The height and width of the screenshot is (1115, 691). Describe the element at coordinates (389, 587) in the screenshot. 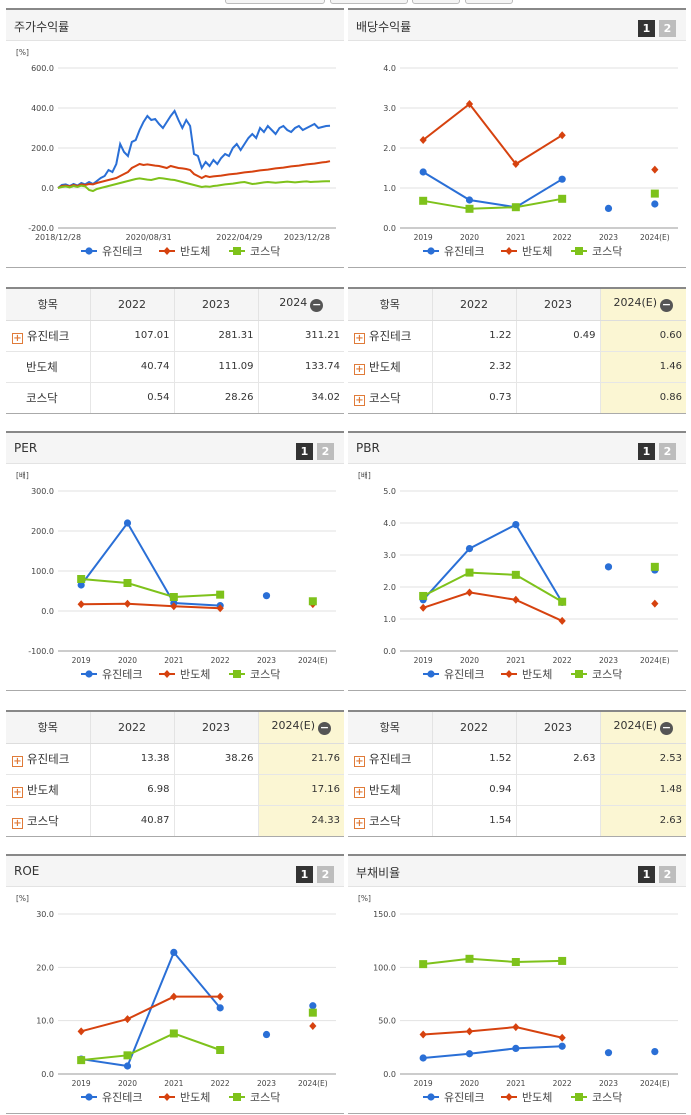

I see `y-tick-label: 2.0` at that location.